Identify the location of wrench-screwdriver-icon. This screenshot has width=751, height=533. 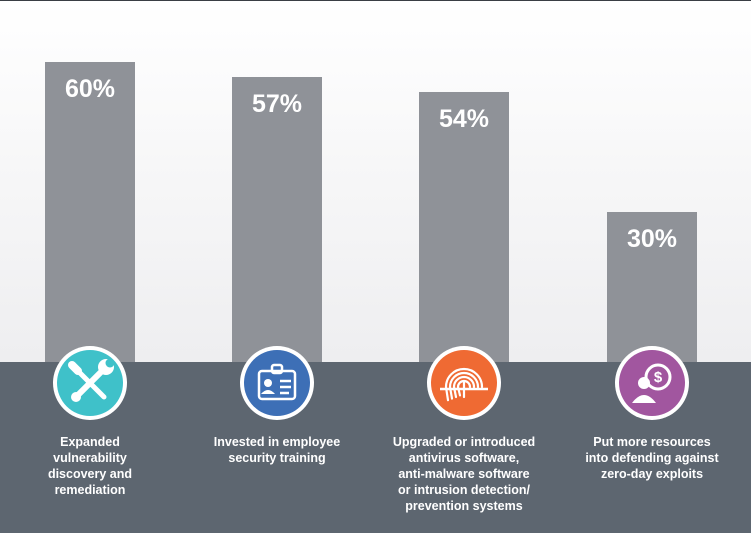
(90, 383).